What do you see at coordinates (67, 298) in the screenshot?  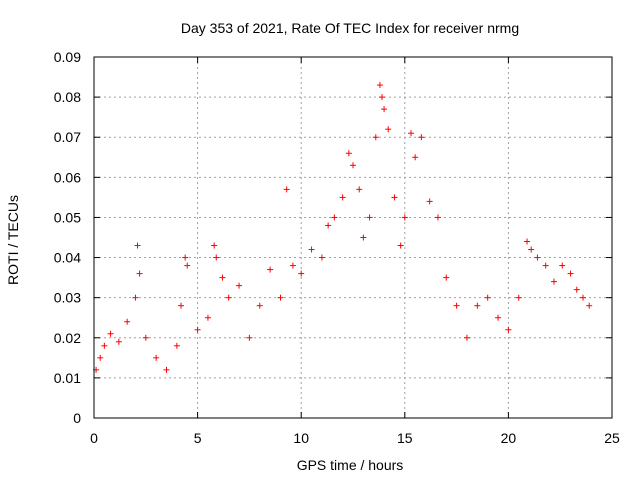 I see `y-tick-label: 0.03` at bounding box center [67, 298].